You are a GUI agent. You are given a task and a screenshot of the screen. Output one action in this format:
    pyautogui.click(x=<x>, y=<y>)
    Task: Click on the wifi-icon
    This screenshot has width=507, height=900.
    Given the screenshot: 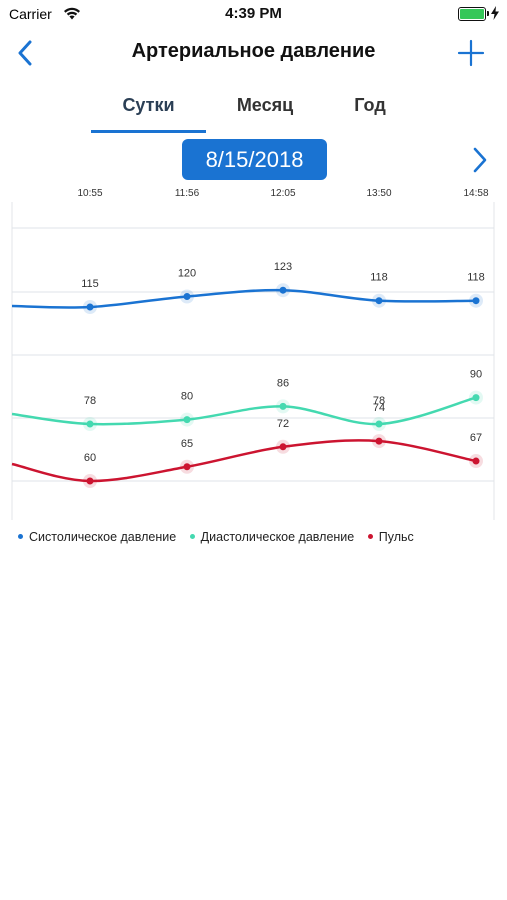 What is the action you would take?
    pyautogui.click(x=72, y=13)
    